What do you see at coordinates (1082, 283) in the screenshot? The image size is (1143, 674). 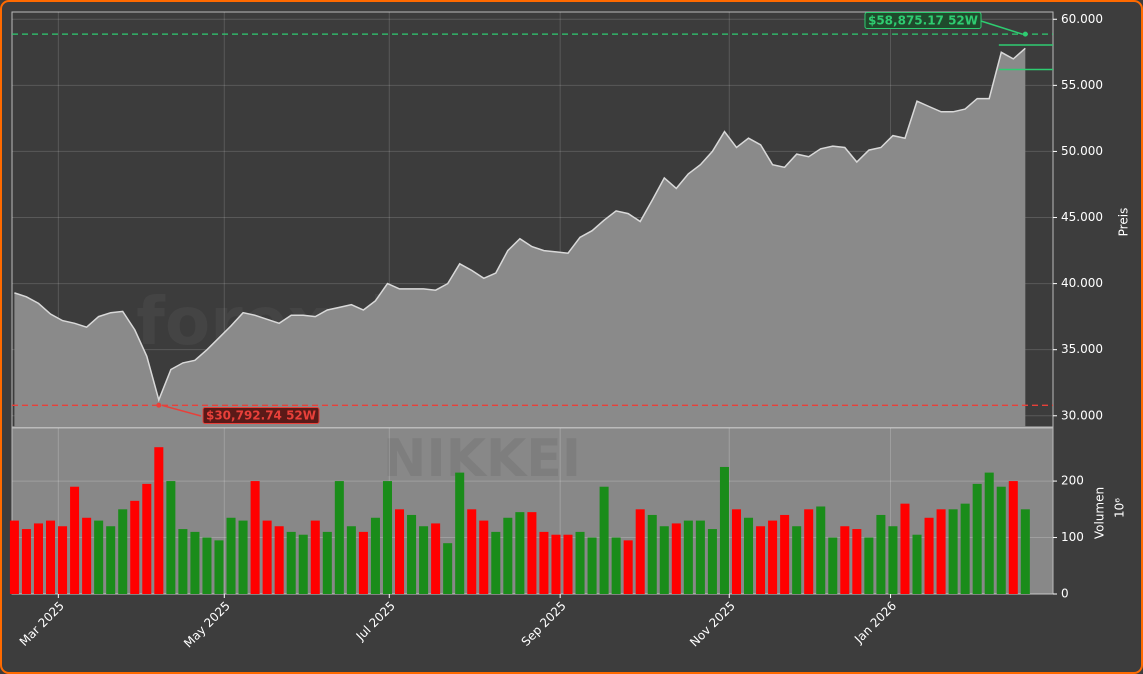 I see `y-tick-label: 40.000` at bounding box center [1082, 283].